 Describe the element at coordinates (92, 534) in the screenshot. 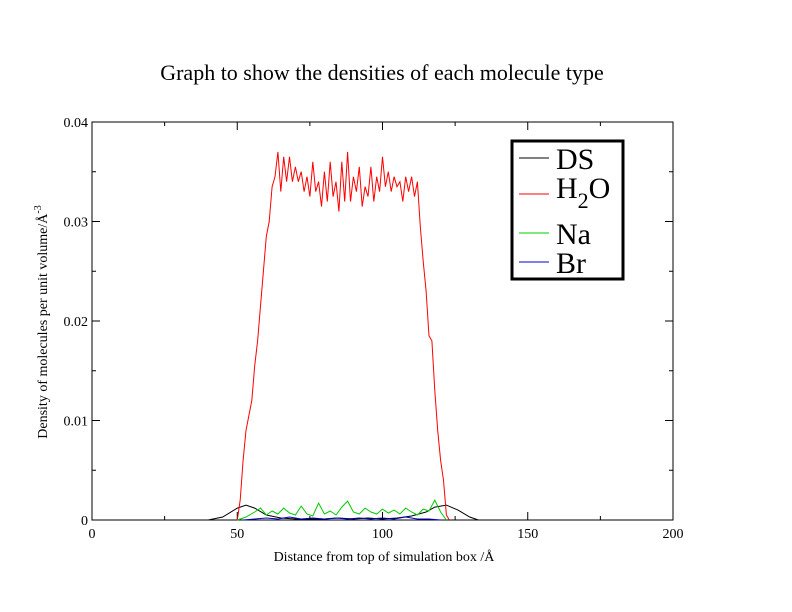

I see `x-tick-label: 0` at that location.